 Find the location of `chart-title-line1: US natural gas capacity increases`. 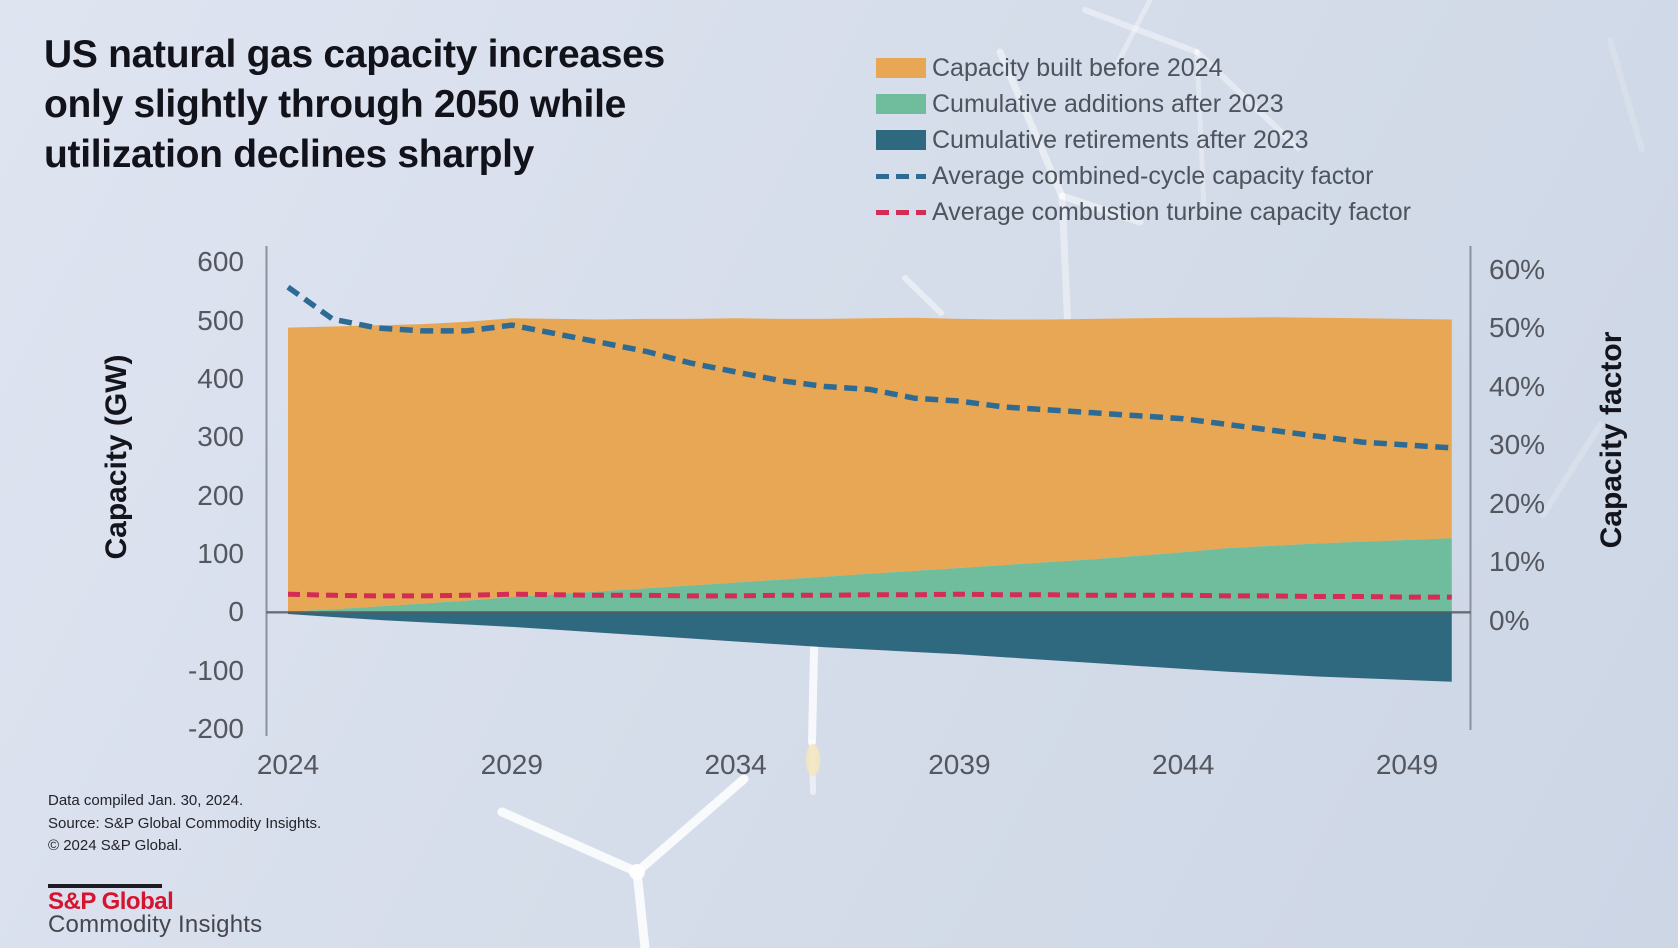

chart-title-line1: US natural gas capacity increases is located at coordinates (354, 54).